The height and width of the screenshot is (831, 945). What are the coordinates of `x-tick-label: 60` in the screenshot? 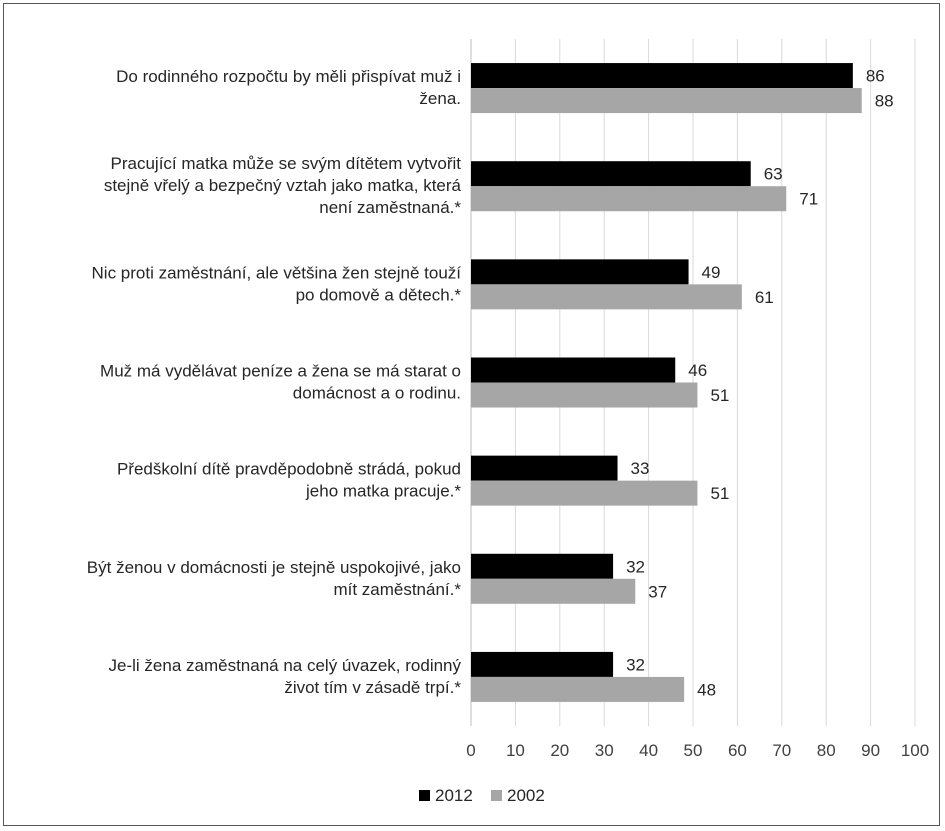 It's located at (737, 750).